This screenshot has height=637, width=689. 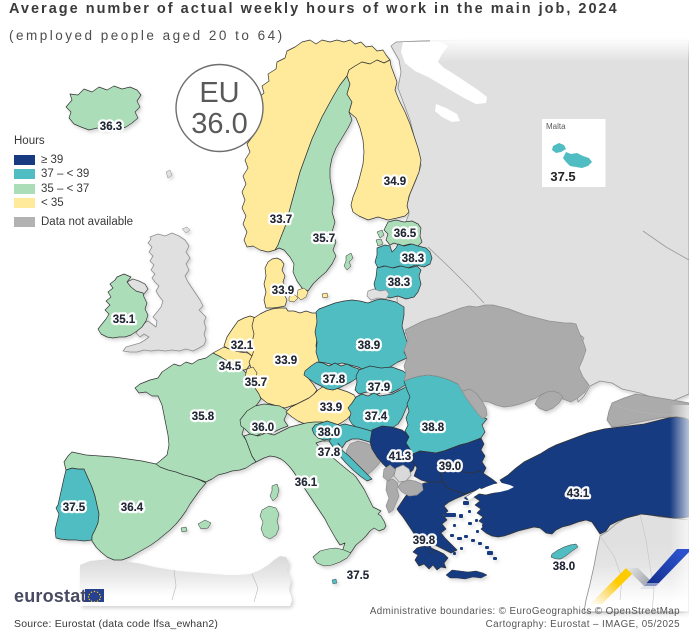 What do you see at coordinates (219, 93) in the screenshot?
I see `svg-text: EU` at bounding box center [219, 93].